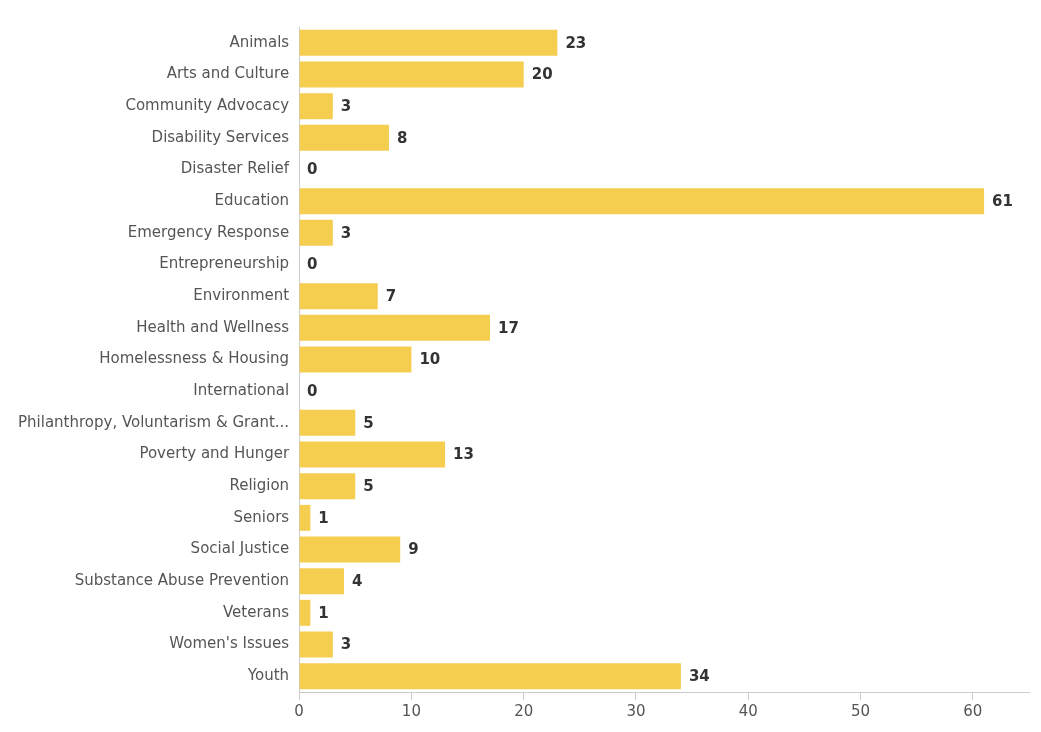  What do you see at coordinates (229, 643) in the screenshot?
I see `y-tick-label: Women's Issues` at bounding box center [229, 643].